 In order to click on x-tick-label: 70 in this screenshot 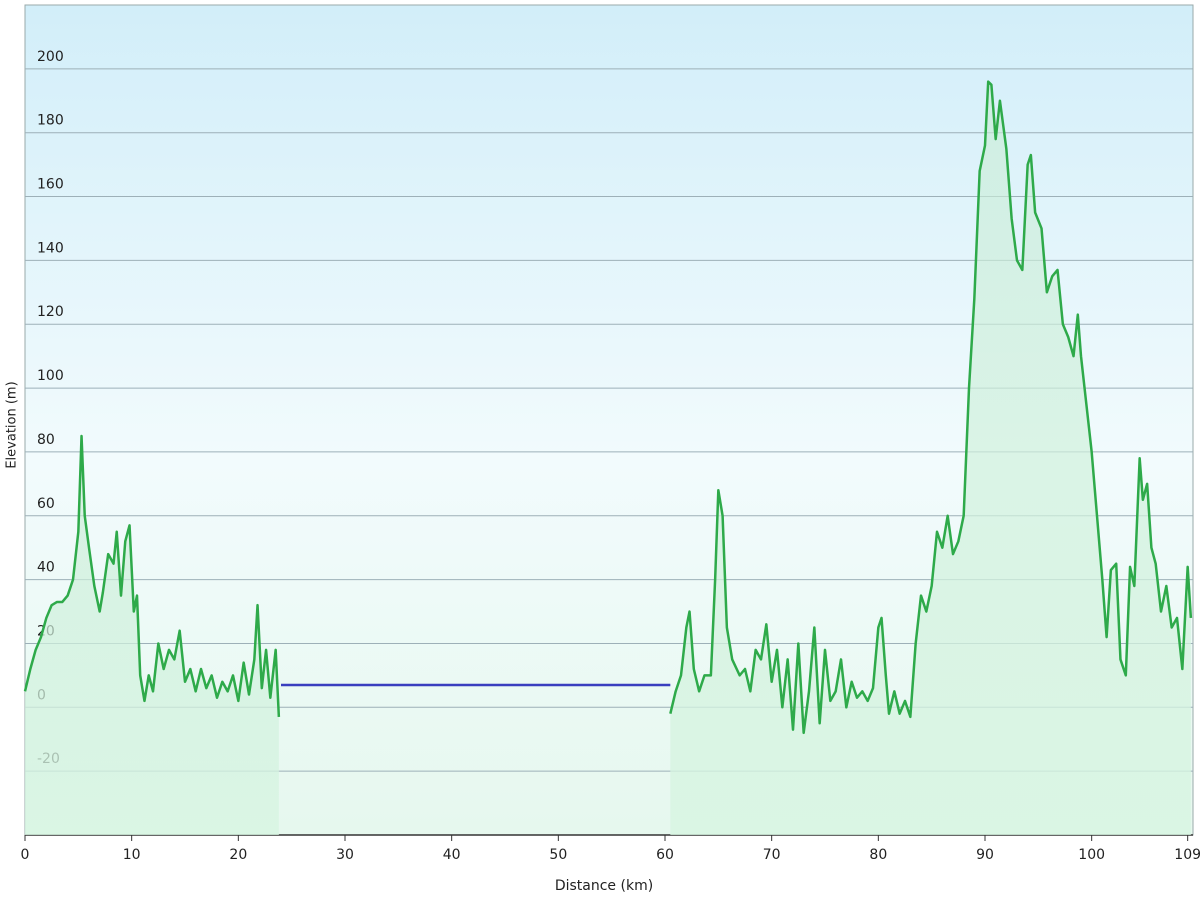, I will do `click(772, 855)`.